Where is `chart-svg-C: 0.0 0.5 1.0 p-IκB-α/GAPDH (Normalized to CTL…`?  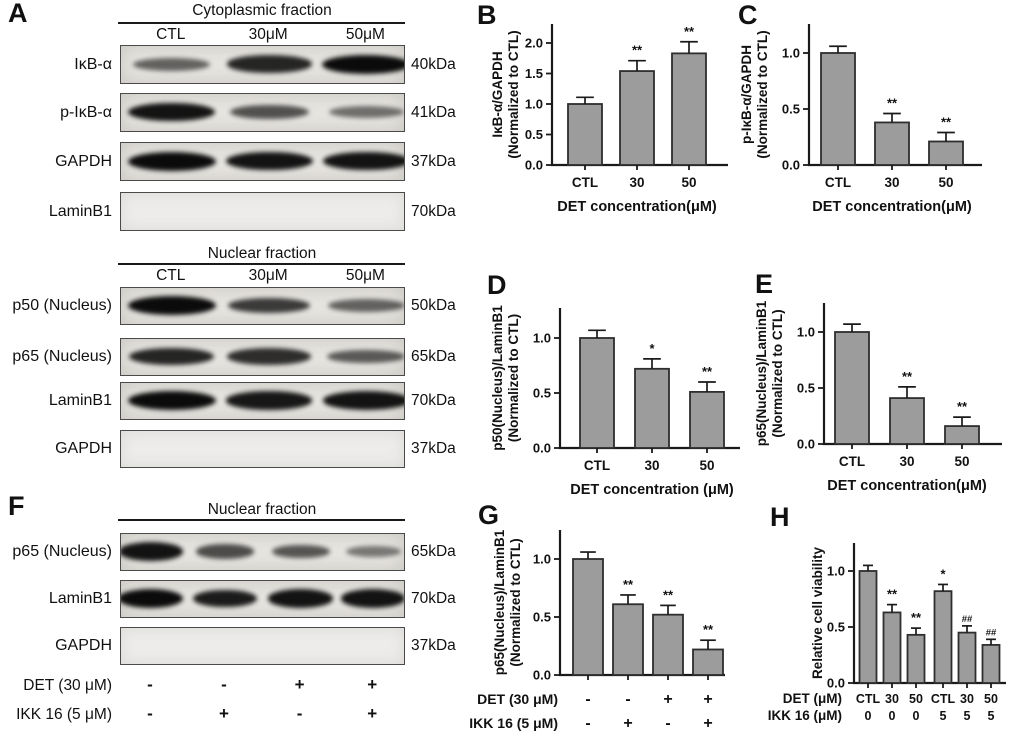
chart-svg-C: 0.0 0.5 1.0 p-IκB-α/GAPDH (Normalized to CTL… is located at coordinates (860, 119).